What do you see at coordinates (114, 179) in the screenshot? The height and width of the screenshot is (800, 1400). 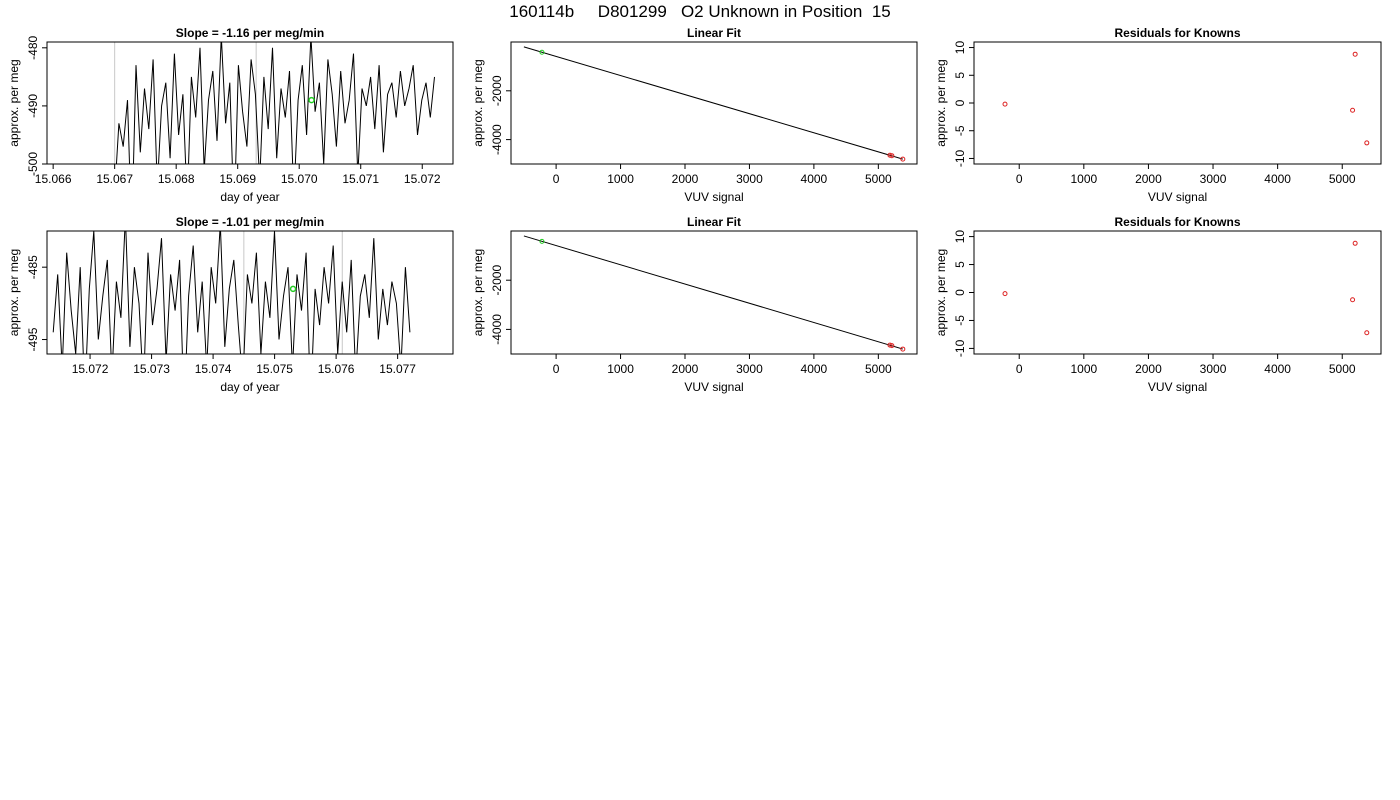 I see `x-tick-label: 15.067` at bounding box center [114, 179].